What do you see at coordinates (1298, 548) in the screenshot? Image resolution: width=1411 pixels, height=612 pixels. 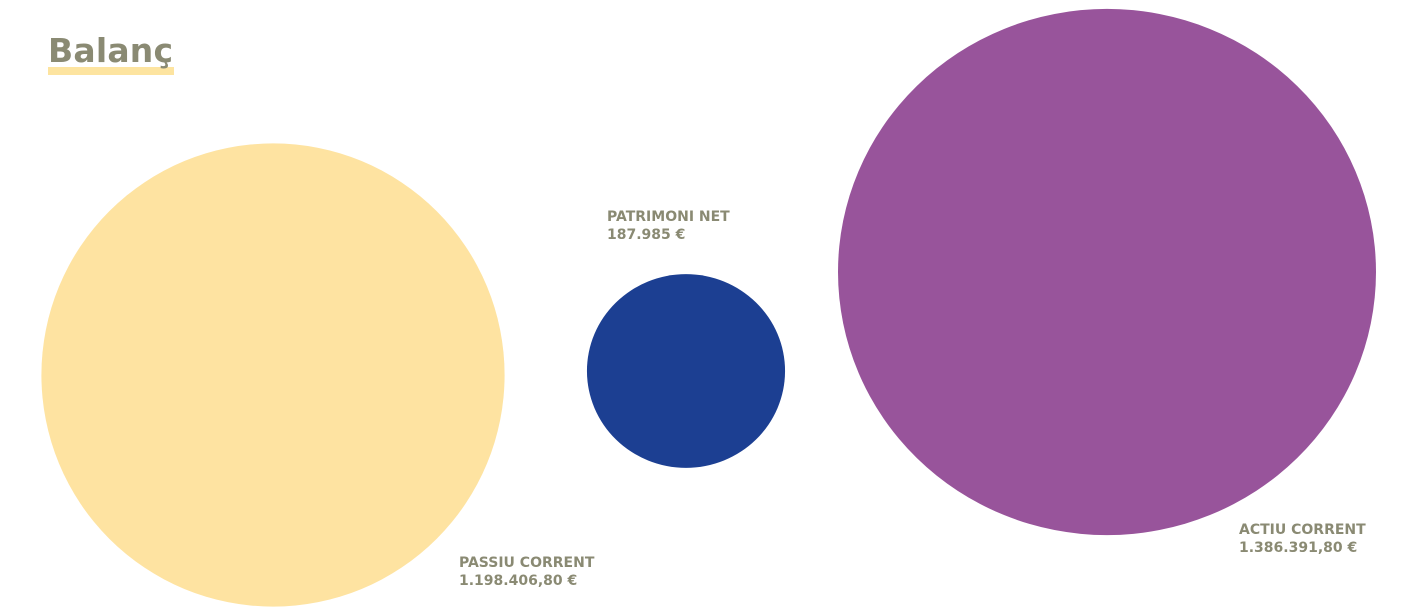 I see `bubble-value-actiu-corrent: 1.386.391,80 €` at bounding box center [1298, 548].